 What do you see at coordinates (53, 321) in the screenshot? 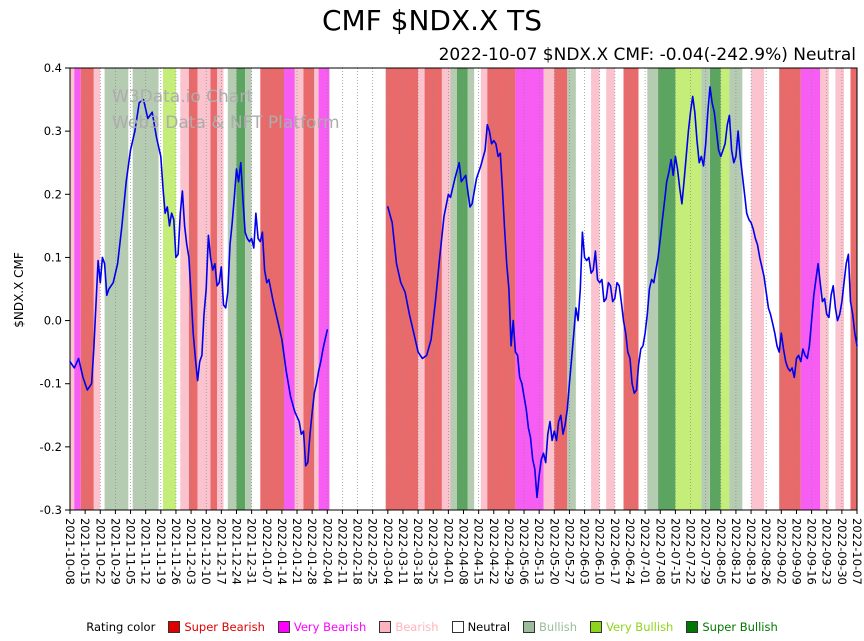
I see `y-tick-label: 0.0` at bounding box center [53, 321].